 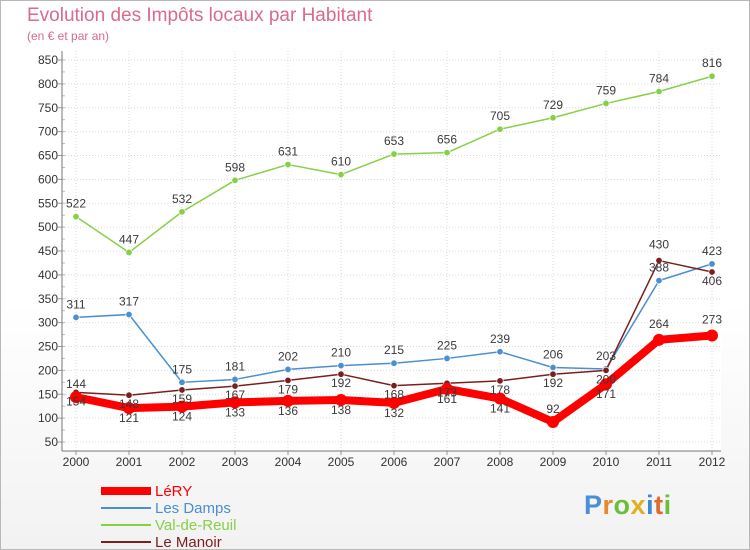 What do you see at coordinates (48, 132) in the screenshot?
I see `y-tick-label: 700` at bounding box center [48, 132].